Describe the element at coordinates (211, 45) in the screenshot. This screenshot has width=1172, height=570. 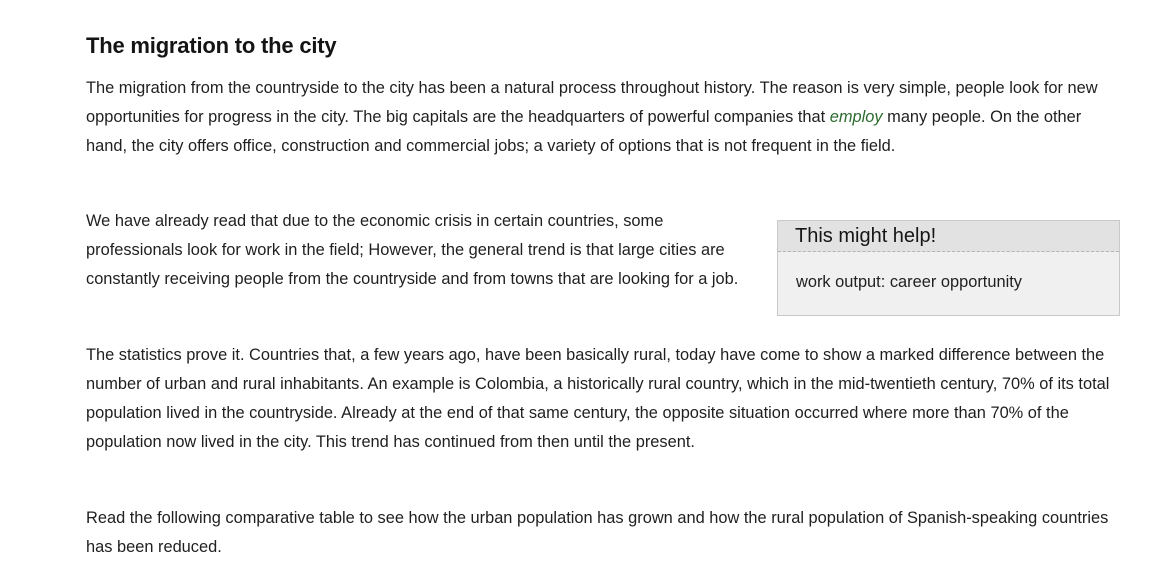
I see `page-title: The migration to the city` at that location.